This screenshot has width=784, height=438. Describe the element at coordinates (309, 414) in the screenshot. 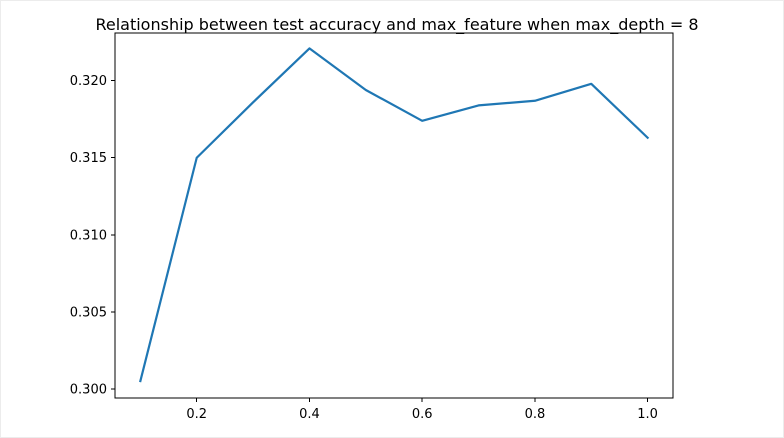

I see `x-tick-label: 0.4` at that location.